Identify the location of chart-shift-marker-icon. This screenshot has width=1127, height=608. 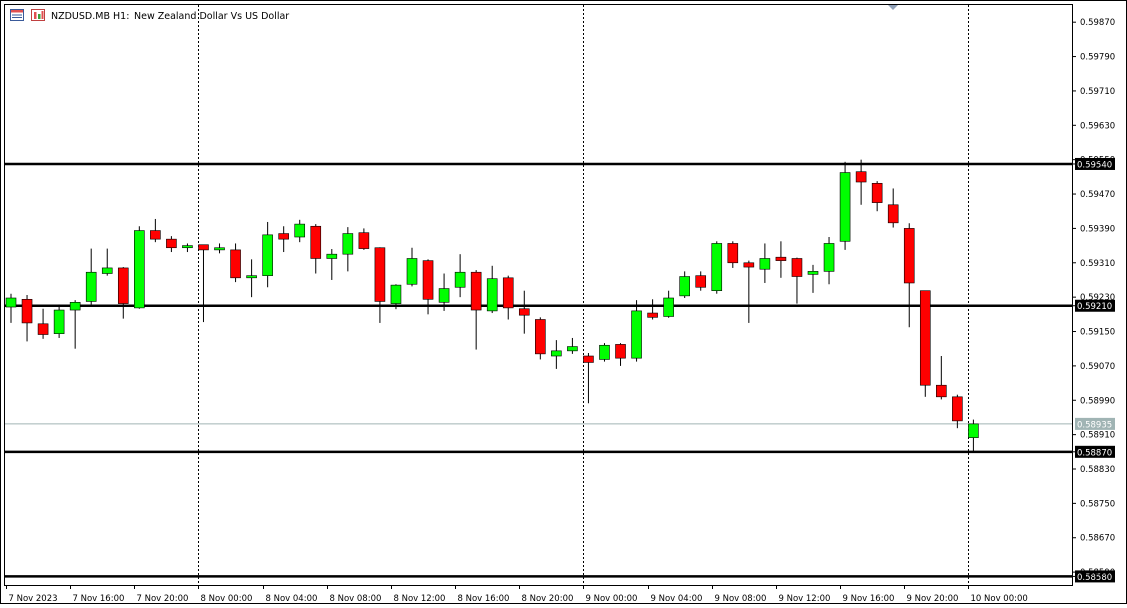
(893, 7).